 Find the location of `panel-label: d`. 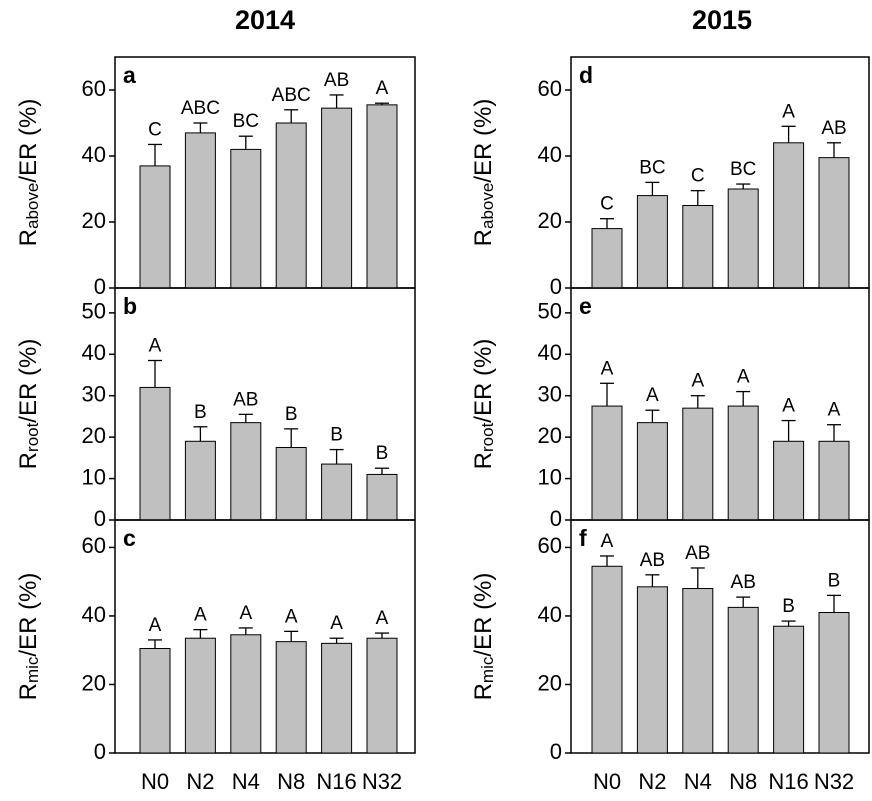

panel-label: d is located at coordinates (586, 75).